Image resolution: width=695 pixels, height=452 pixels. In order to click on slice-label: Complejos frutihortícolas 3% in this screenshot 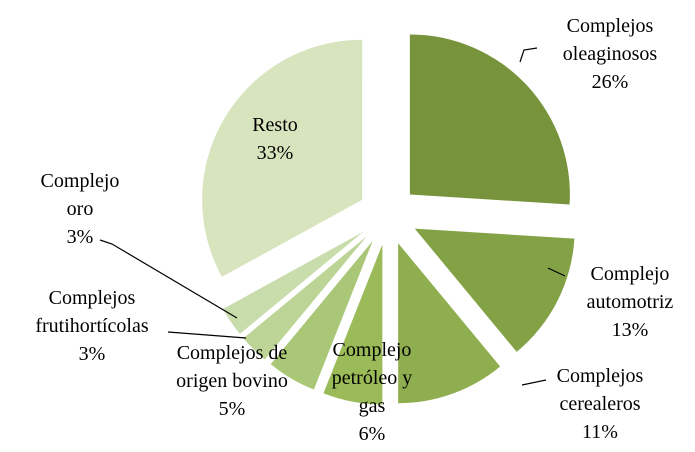, I will do `click(92, 326)`.